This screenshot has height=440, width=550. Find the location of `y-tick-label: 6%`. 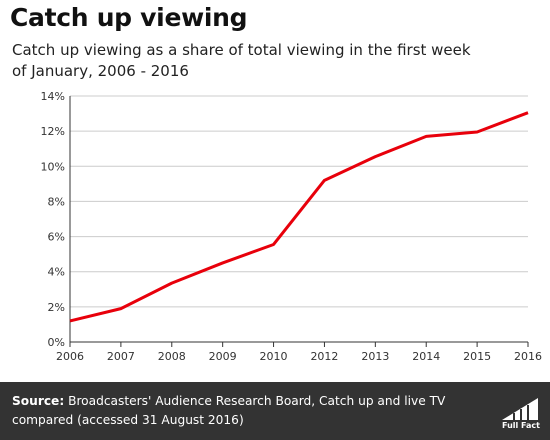

y-tick-label: 6% is located at coordinates (56, 237).